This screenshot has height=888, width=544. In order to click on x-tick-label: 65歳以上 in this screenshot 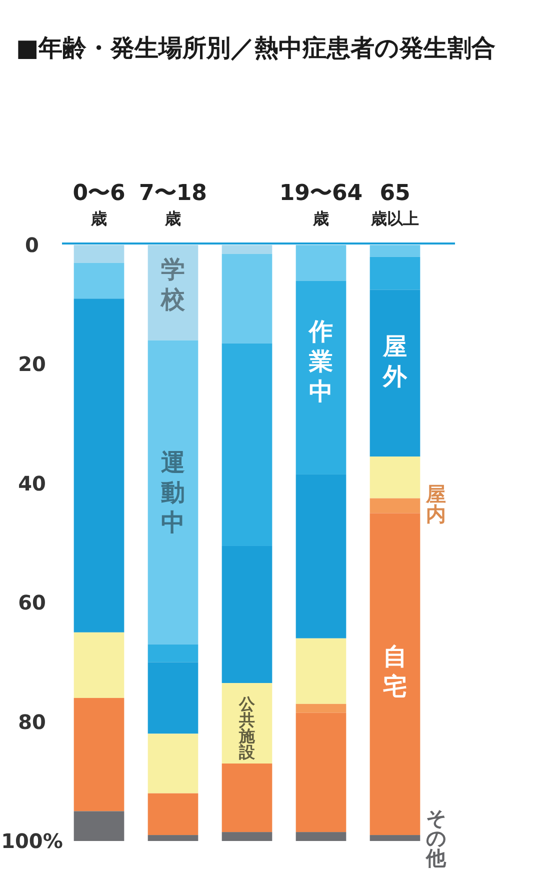, I will do `click(394, 204)`.